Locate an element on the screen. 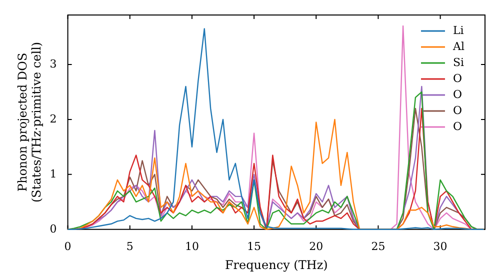  x-tick-label: 15 is located at coordinates (254, 246).